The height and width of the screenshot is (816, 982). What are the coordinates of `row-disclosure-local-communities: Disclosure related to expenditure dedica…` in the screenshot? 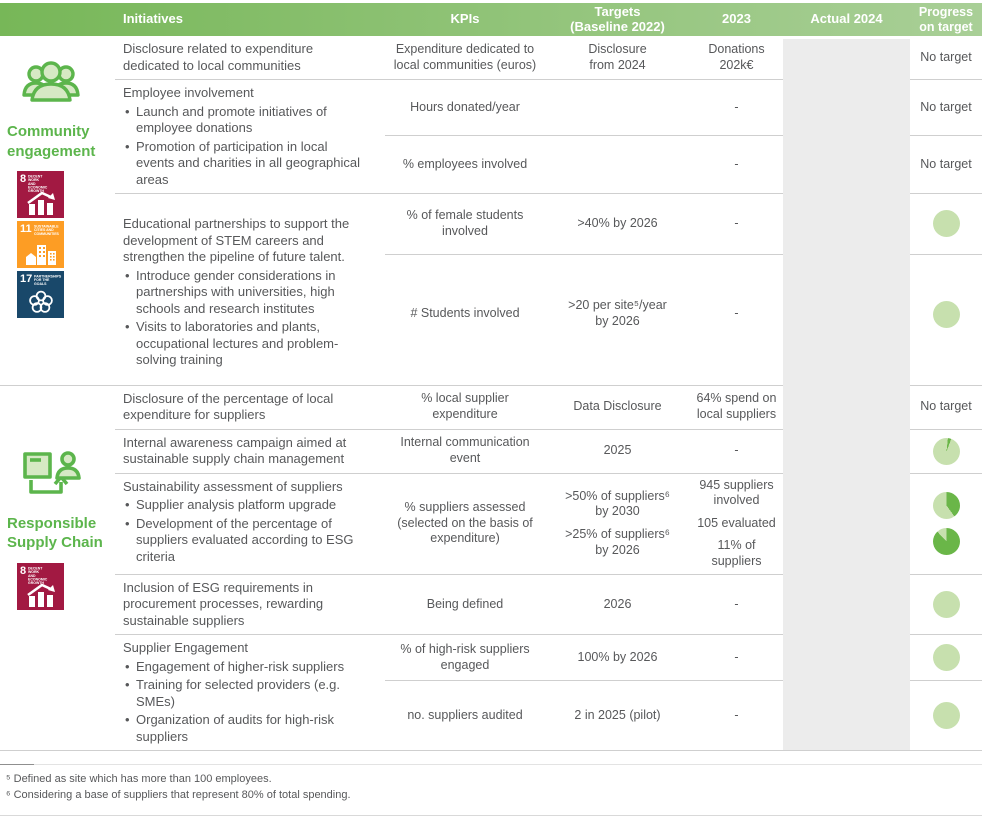 It's located at (548, 57).